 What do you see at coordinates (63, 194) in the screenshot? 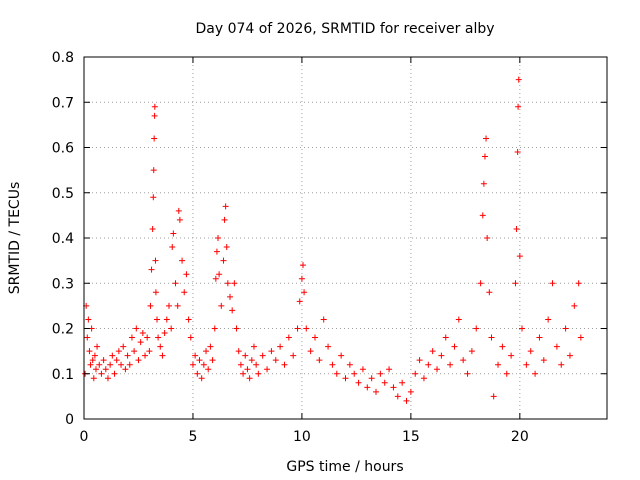
I see `y-tick-label: 0.5` at bounding box center [63, 194].